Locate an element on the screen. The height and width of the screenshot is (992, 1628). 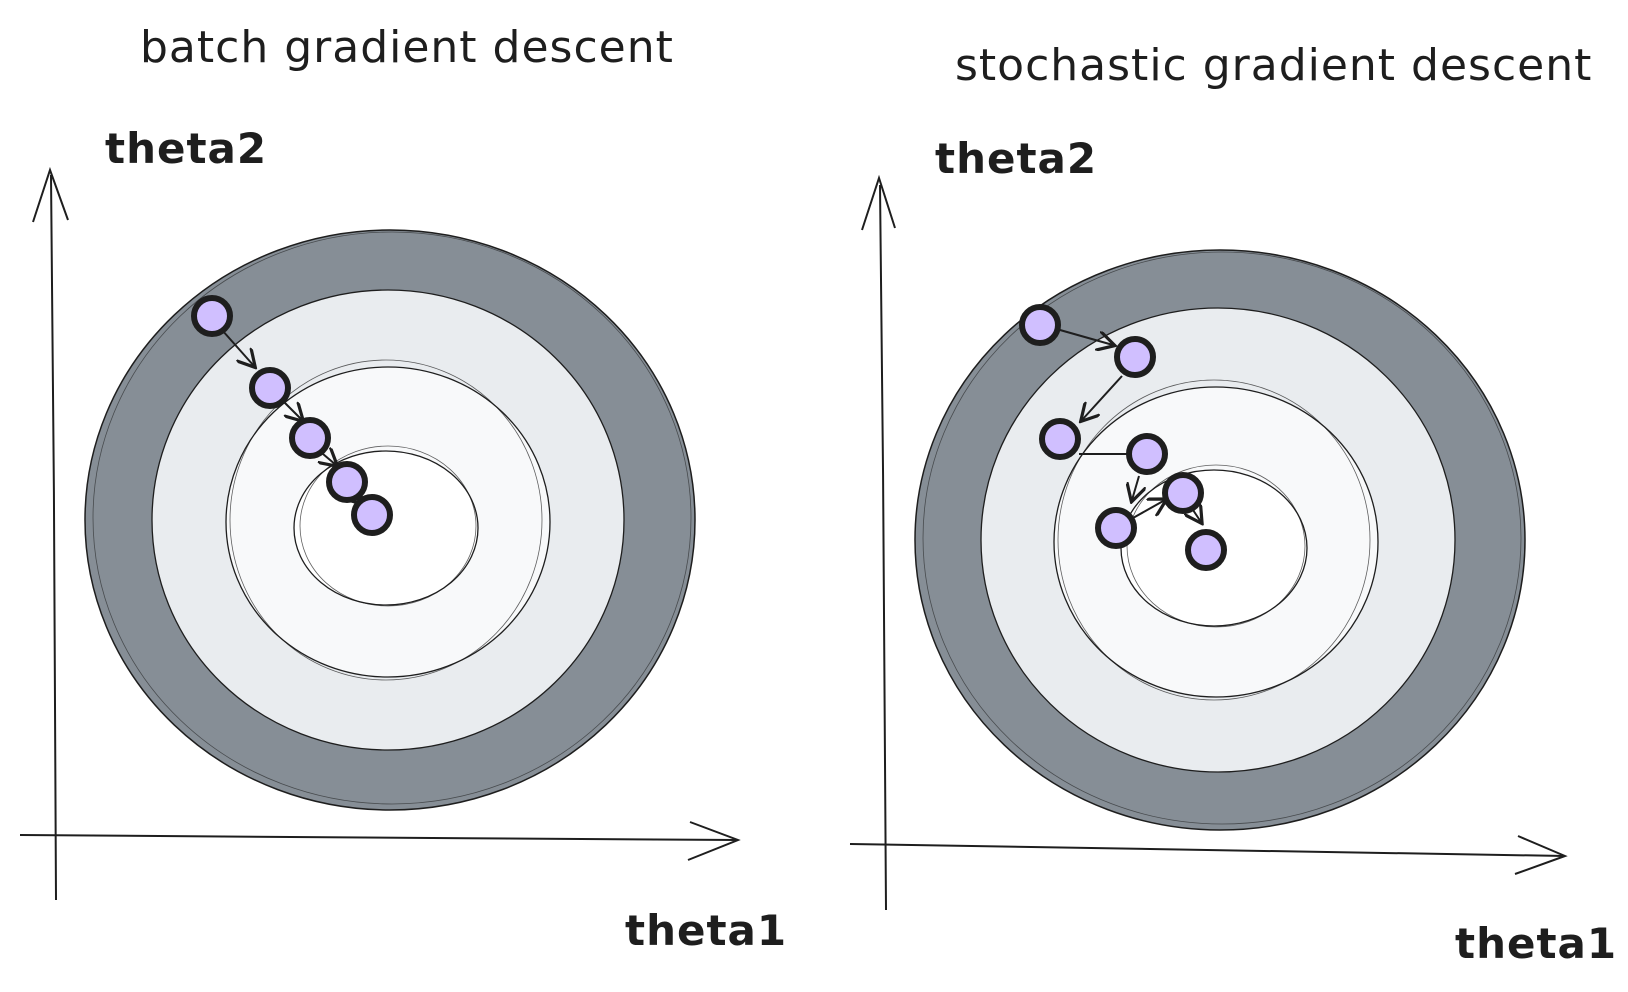
batch-y-axis is located at coordinates (53, 537).